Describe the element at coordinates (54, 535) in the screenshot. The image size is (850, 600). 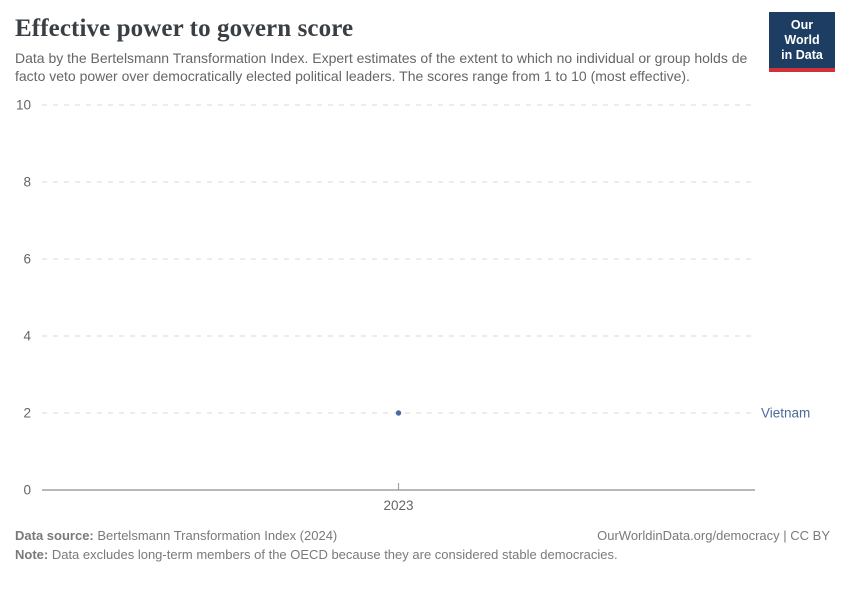
I see `data-source-label: Data source:` at that location.